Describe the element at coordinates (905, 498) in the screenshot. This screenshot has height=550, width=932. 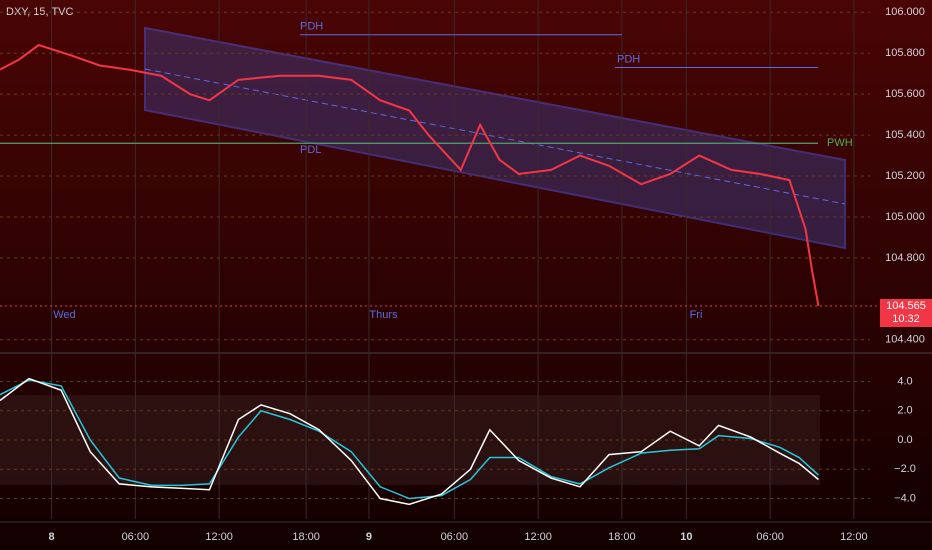
I see `y-tick-label: −4.0` at that location.